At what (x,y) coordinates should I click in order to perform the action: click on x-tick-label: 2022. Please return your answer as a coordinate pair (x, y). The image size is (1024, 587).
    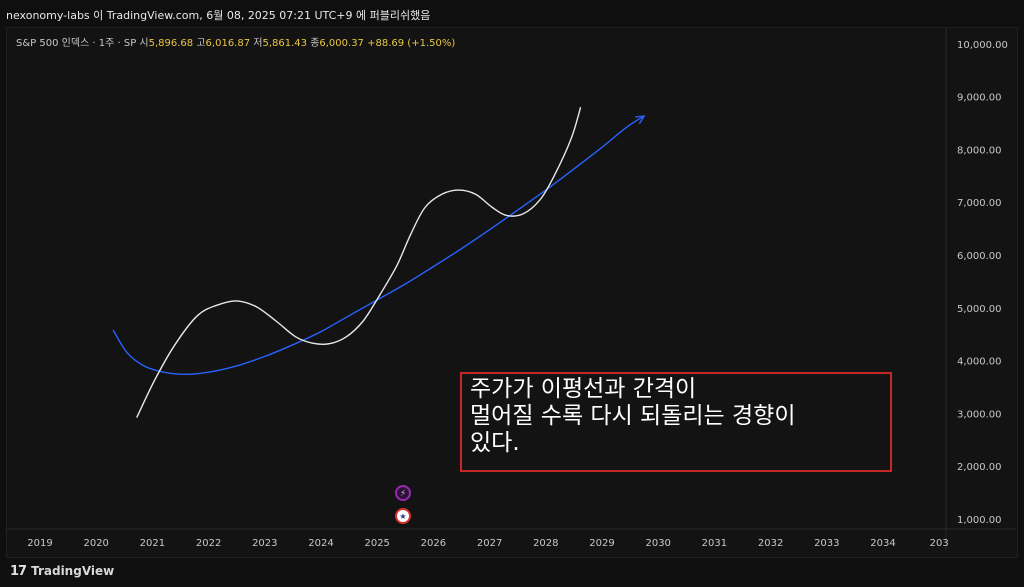
    Looking at the image, I should click on (208, 543).